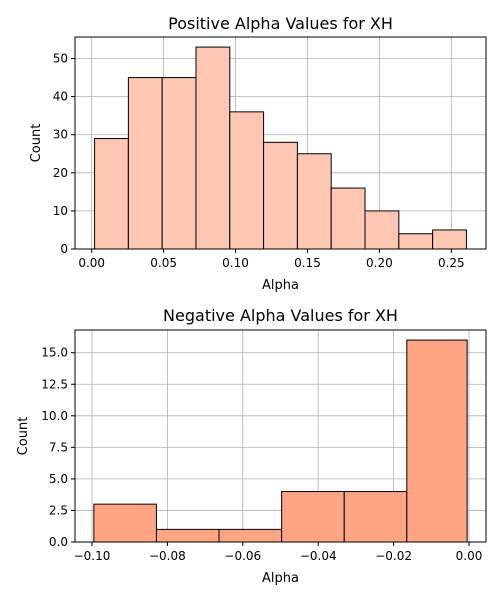 The image size is (500, 600). I want to click on y-tick-label: 5.0, so click(58, 479).